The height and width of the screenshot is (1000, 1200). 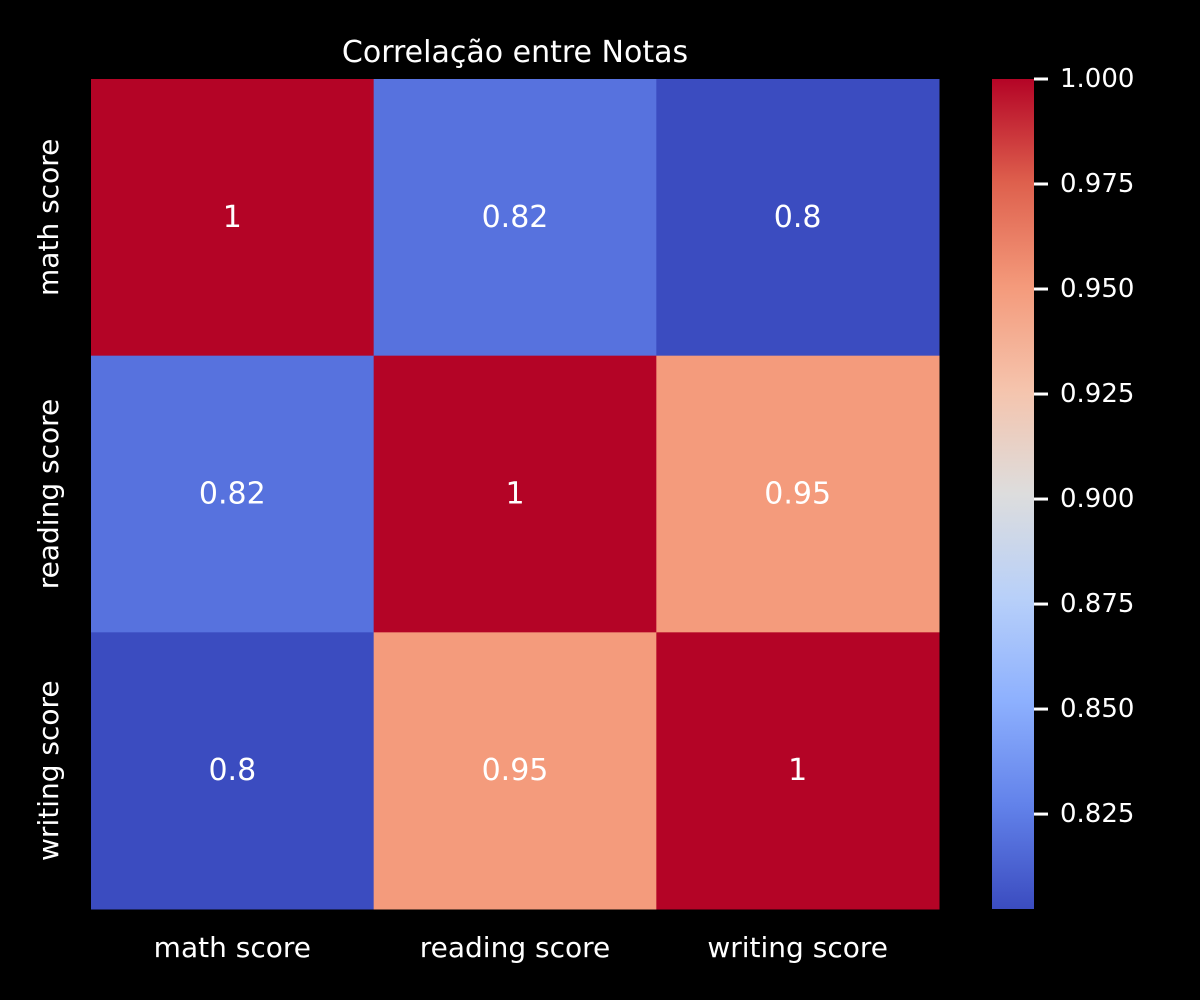 I want to click on colorbar-tick-label: 0.900, so click(x=1097, y=499).